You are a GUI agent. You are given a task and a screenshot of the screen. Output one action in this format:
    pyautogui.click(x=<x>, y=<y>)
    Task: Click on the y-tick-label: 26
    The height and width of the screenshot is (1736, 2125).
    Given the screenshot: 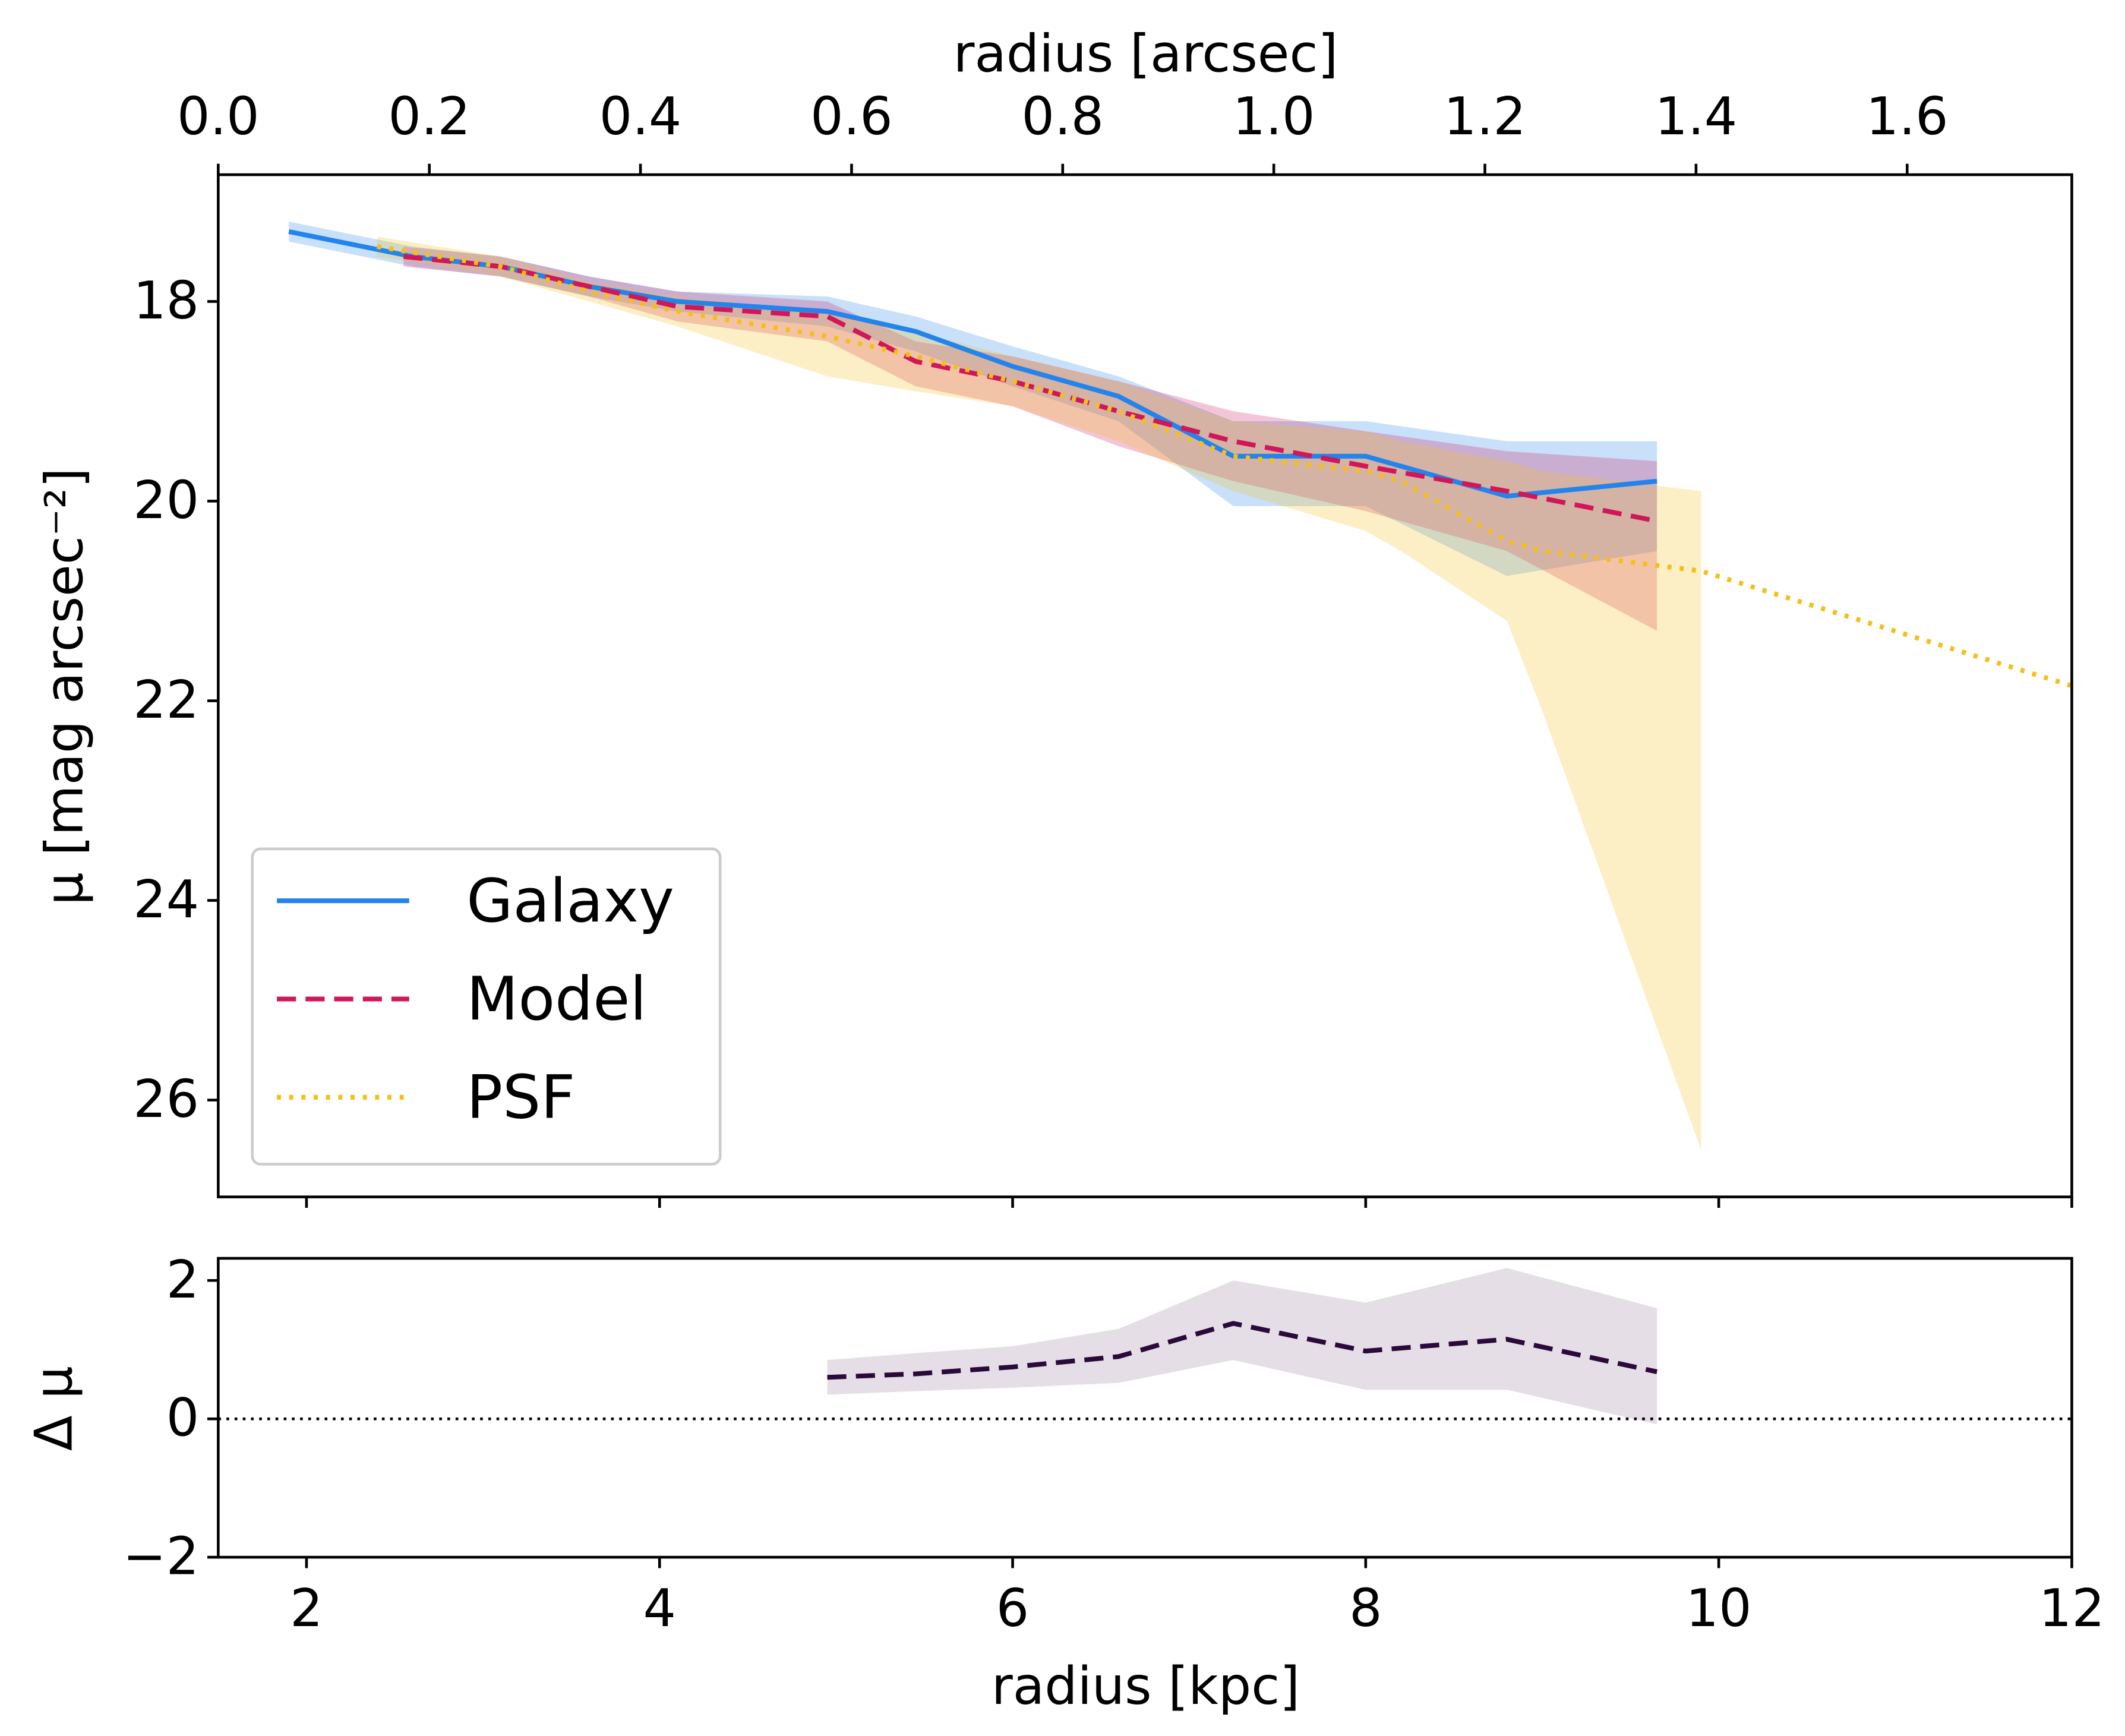 What is the action you would take?
    pyautogui.click(x=166, y=1099)
    